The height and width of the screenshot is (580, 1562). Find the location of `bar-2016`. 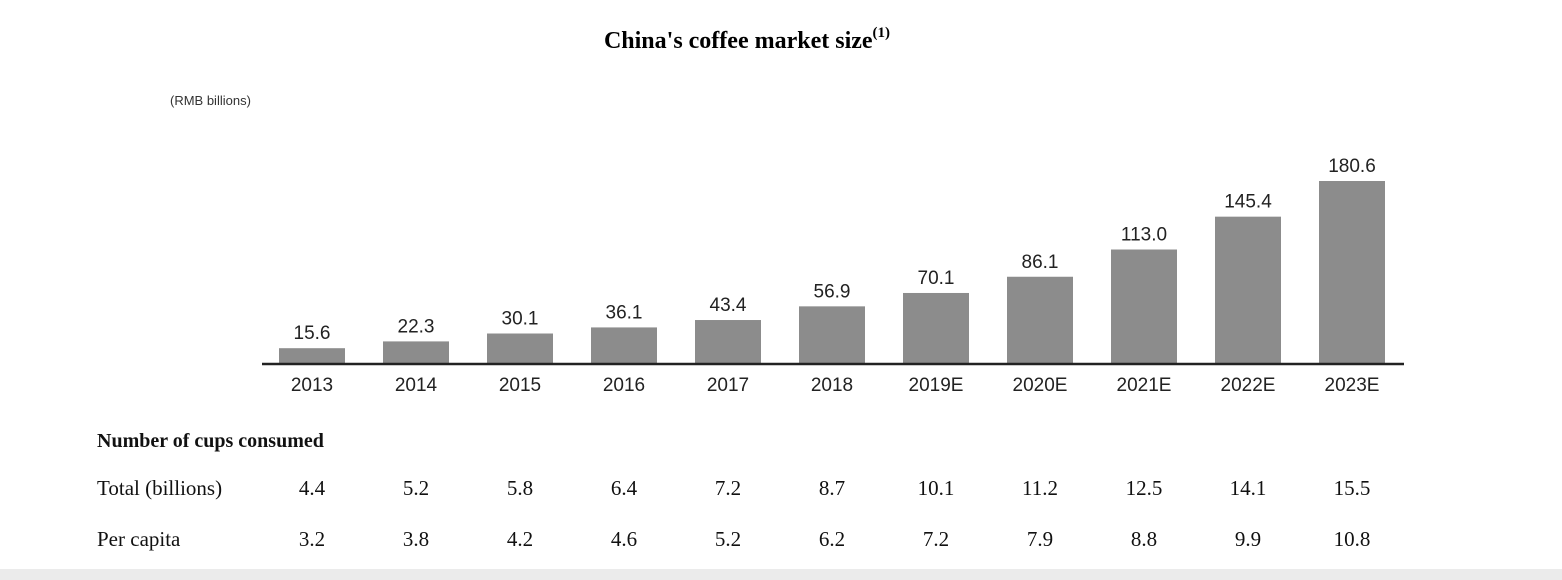

bar-2016 is located at coordinates (624, 345).